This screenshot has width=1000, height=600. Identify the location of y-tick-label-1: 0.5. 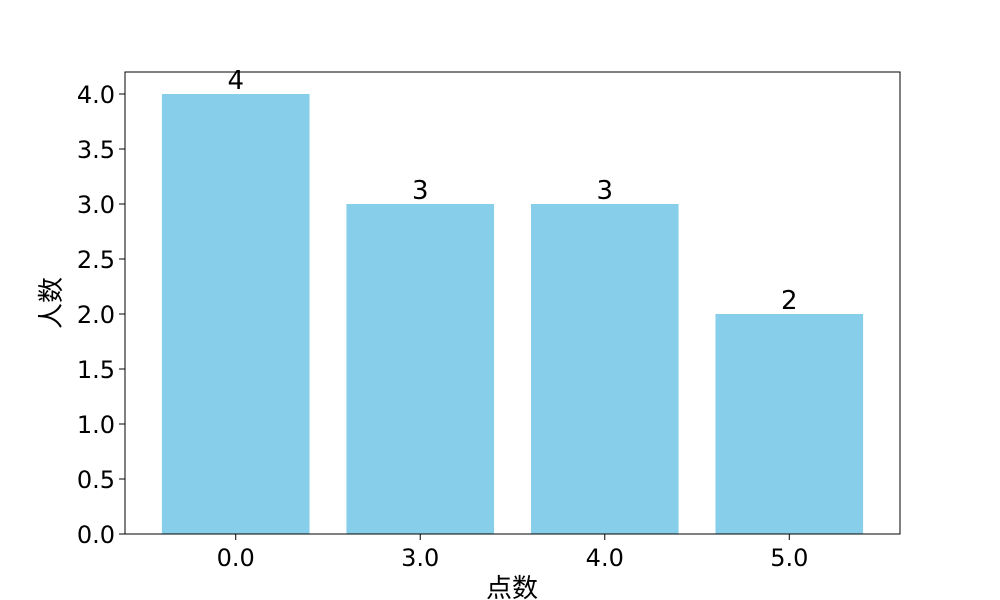
(96, 480).